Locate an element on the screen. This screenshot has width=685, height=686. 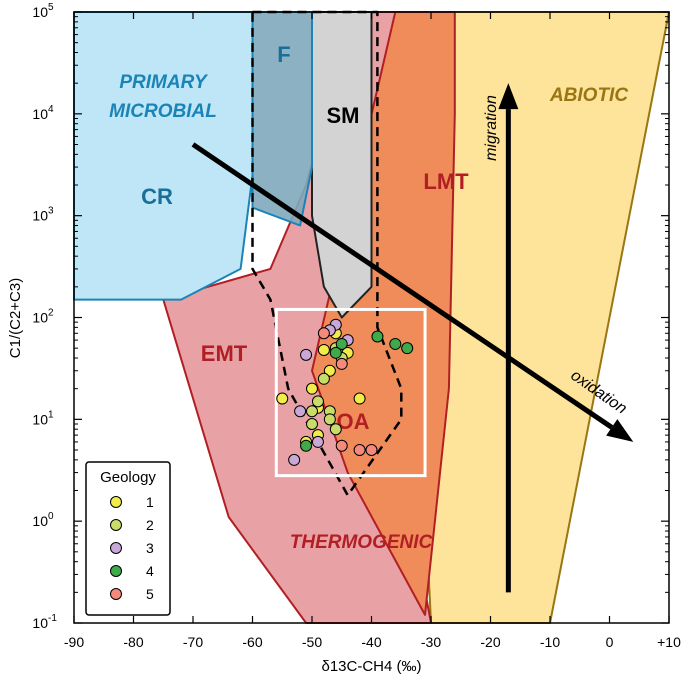
x-tick-label: -60 is located at coordinates (252, 642).